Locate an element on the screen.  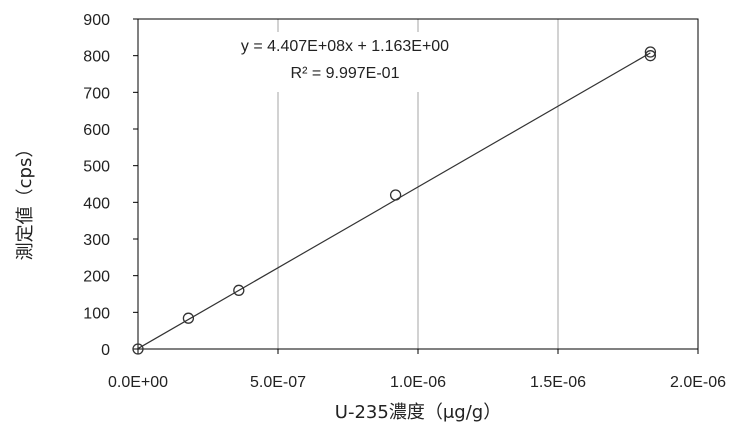
x-tick-label: 5.0E-07 is located at coordinates (278, 382).